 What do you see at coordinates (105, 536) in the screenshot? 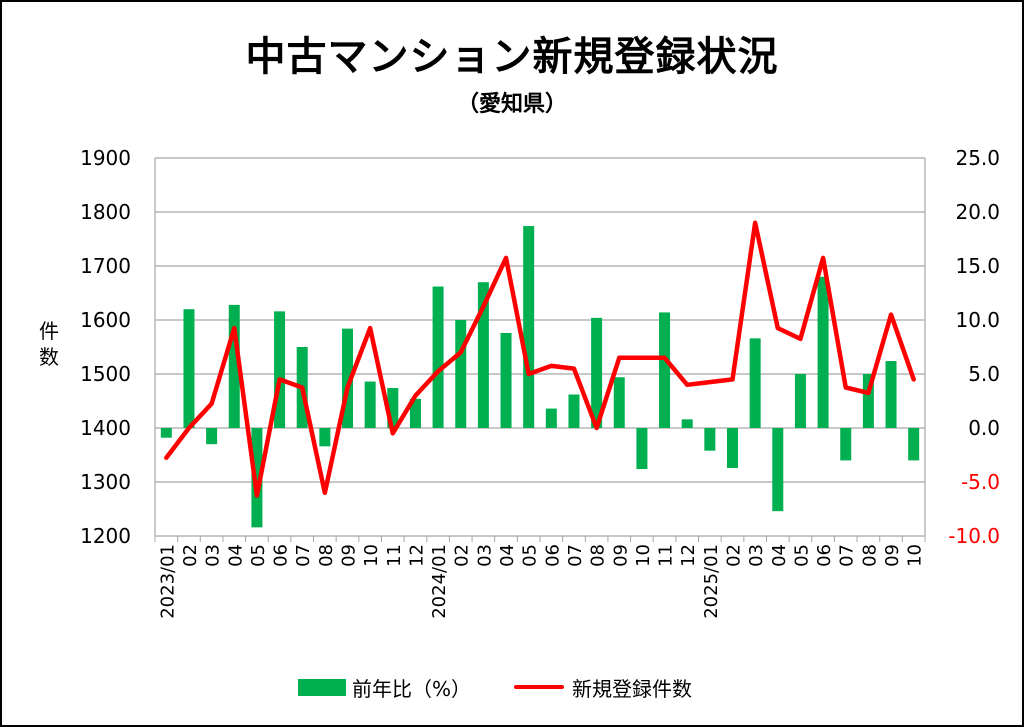
I see `left-tick-label: 1200` at bounding box center [105, 536].